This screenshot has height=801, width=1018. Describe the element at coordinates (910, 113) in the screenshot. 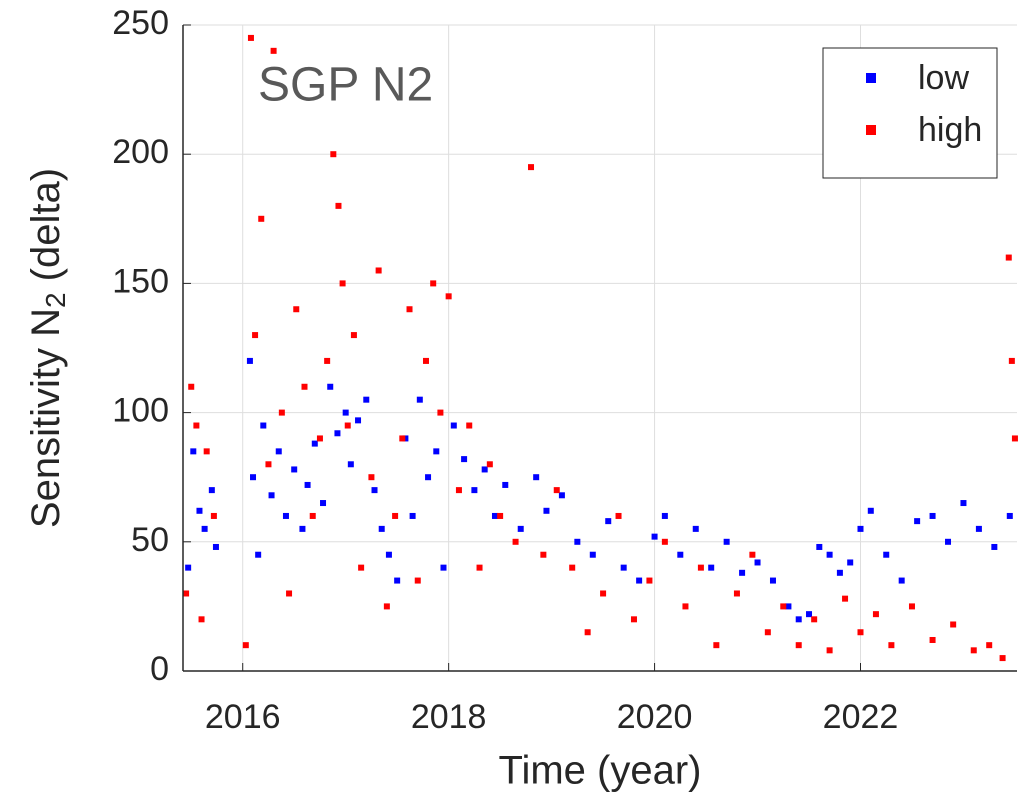

I see `legend-box` at that location.